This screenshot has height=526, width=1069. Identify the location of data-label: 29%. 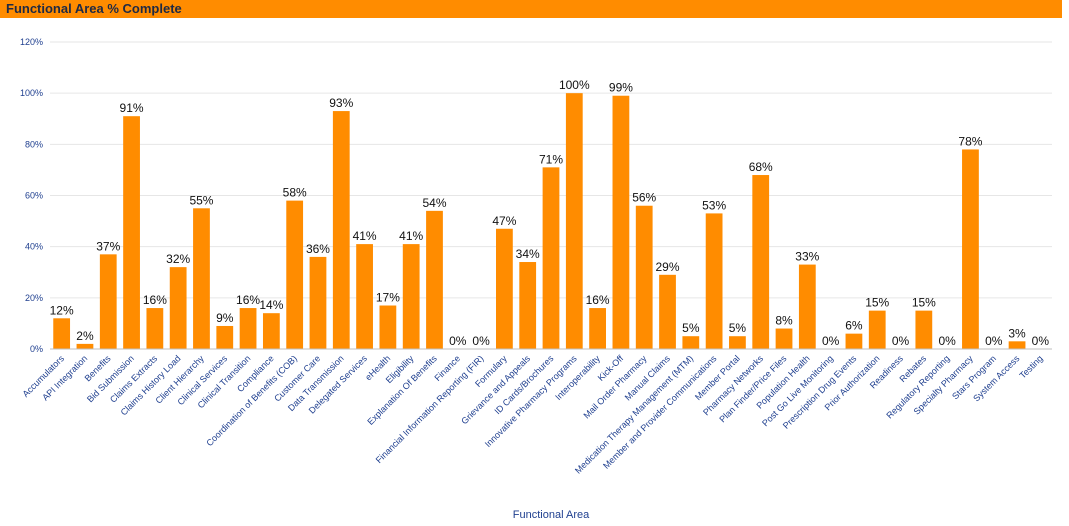
(667, 267).